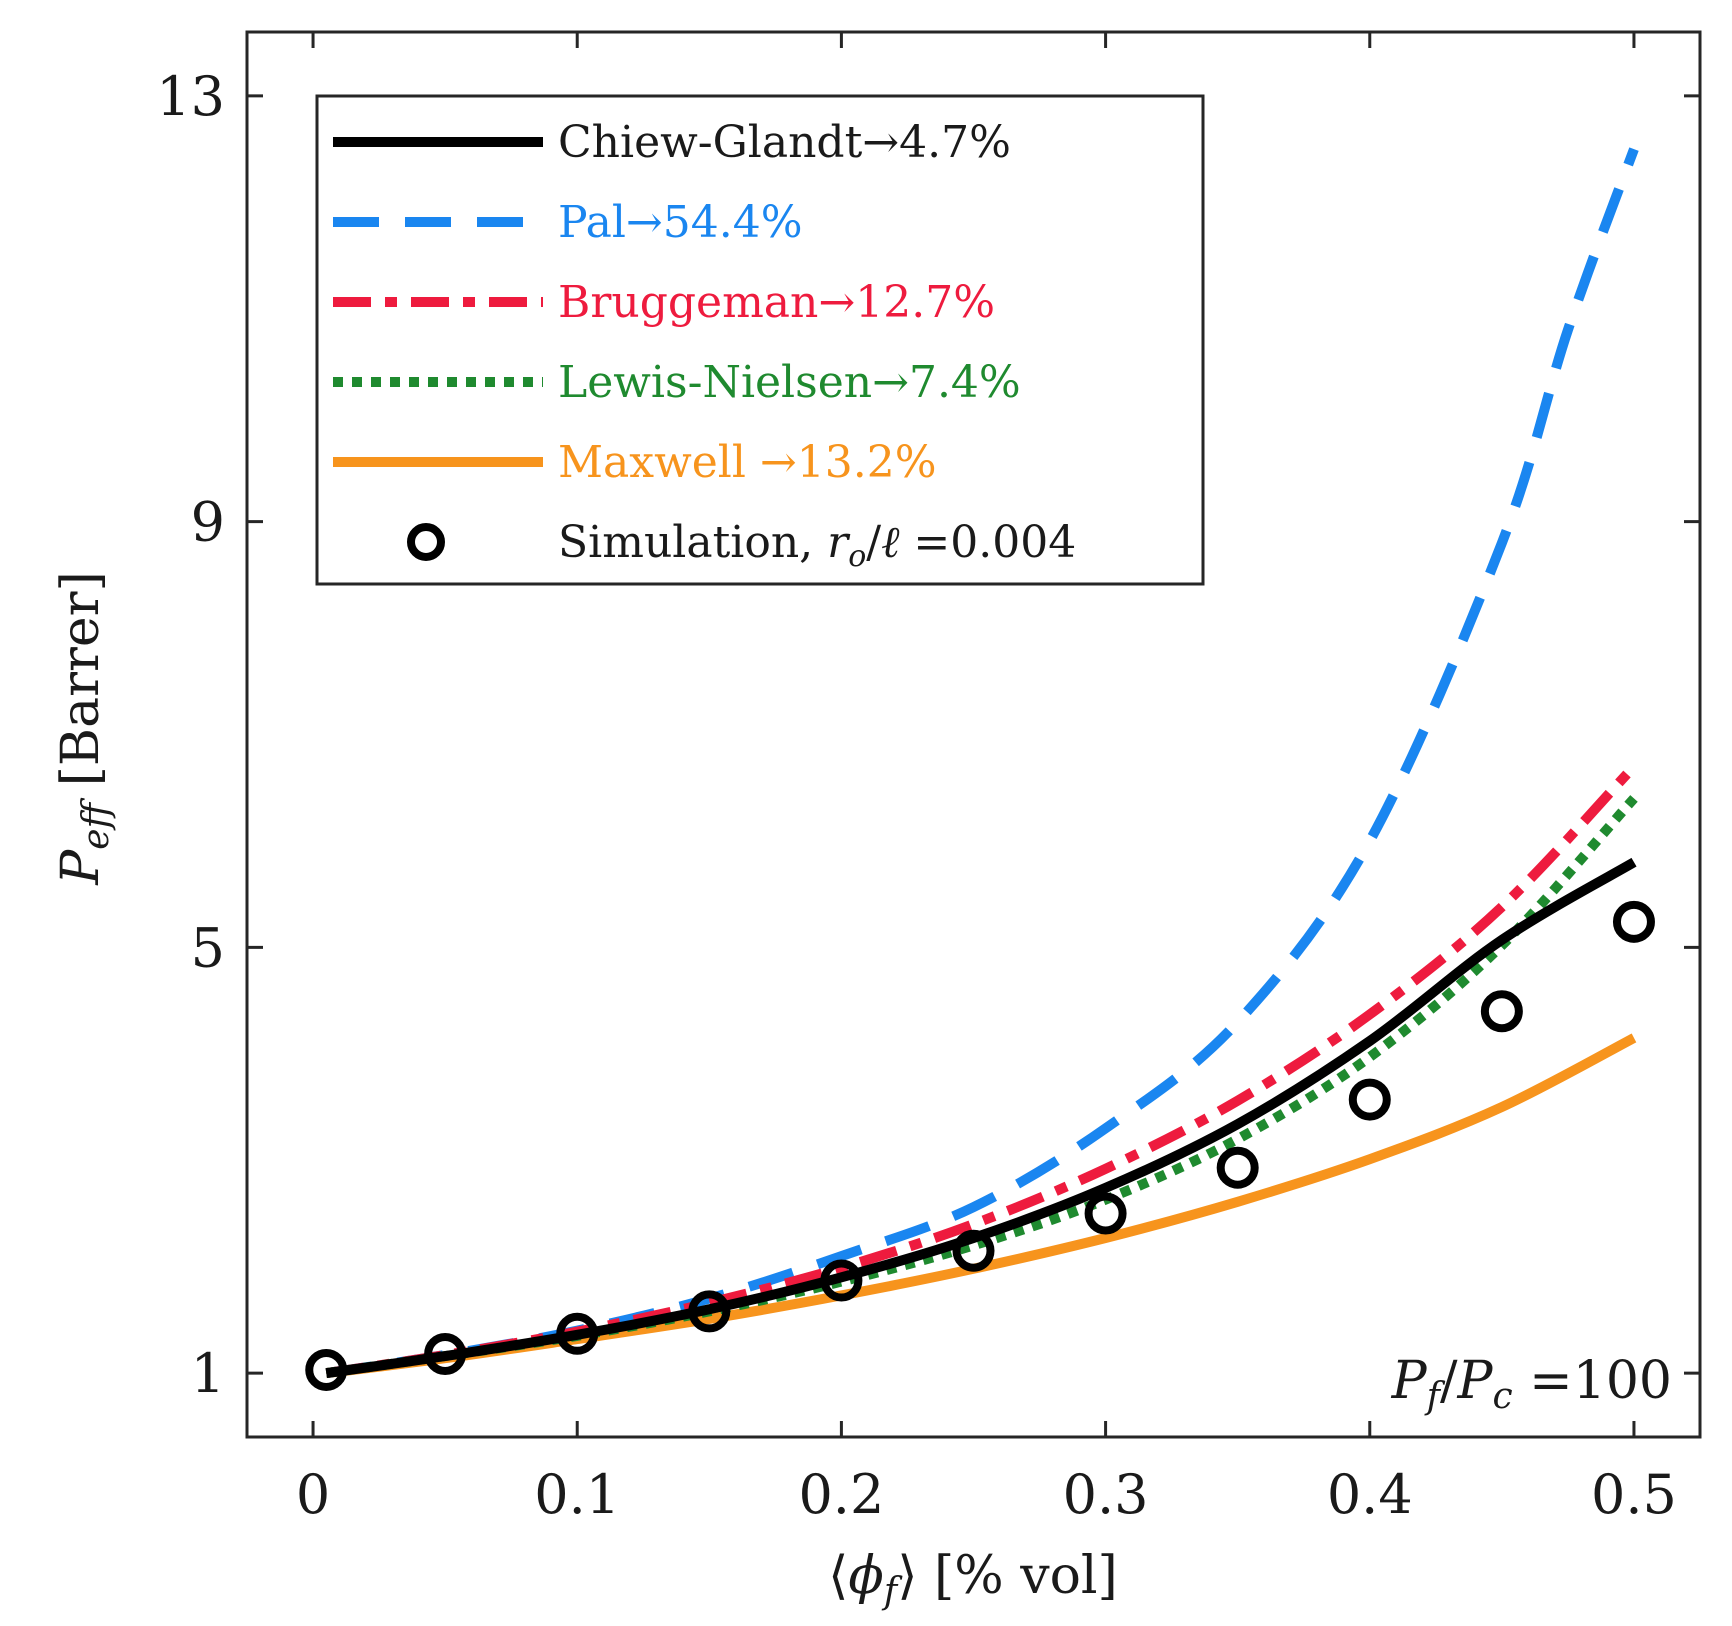 This screenshot has width=1732, height=1626. I want to click on x-tick-label: 0.5, so click(1634, 1494).